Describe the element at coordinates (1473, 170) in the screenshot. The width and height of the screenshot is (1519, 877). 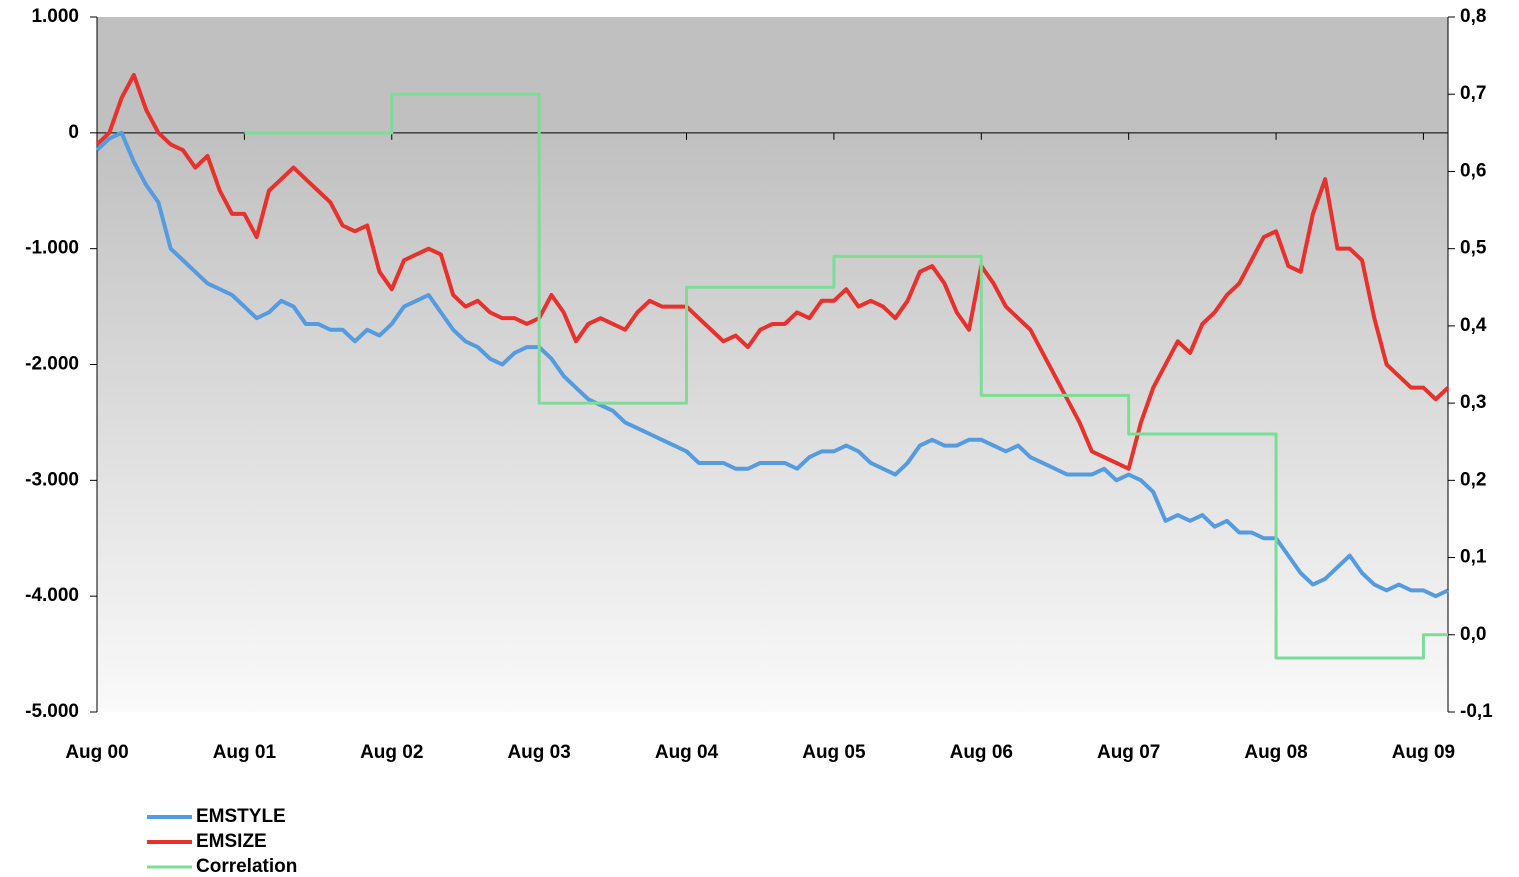
I see `y2-tick-label: 0,6` at that location.